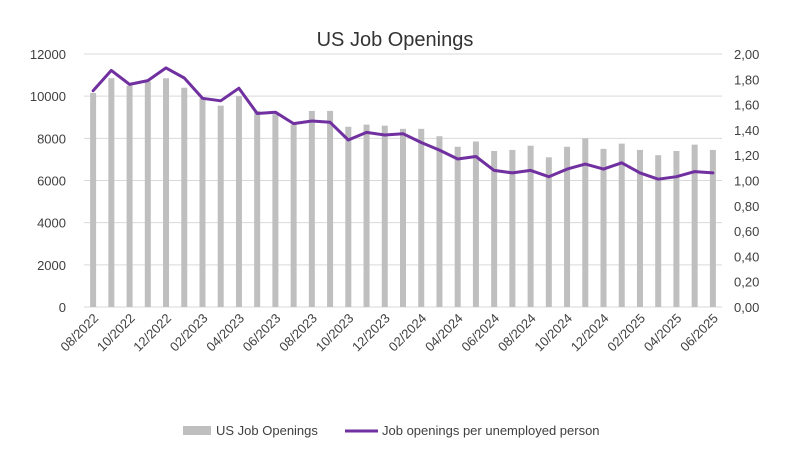 The height and width of the screenshot is (464, 794). I want to click on x-tick-label: 06/2023, so click(262, 333).